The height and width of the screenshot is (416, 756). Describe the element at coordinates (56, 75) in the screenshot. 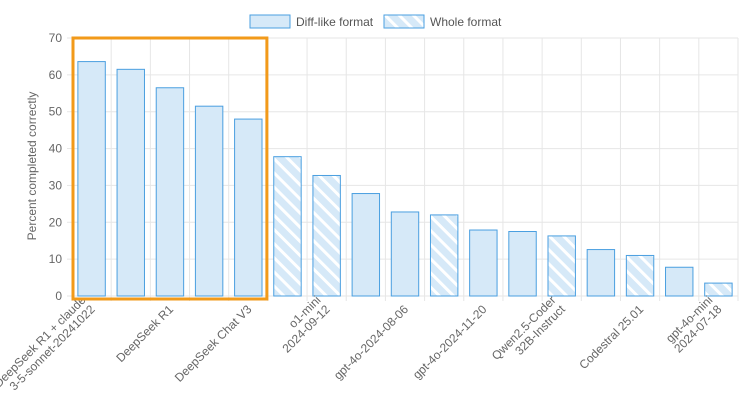

I see `y-tick-label: 60` at that location.